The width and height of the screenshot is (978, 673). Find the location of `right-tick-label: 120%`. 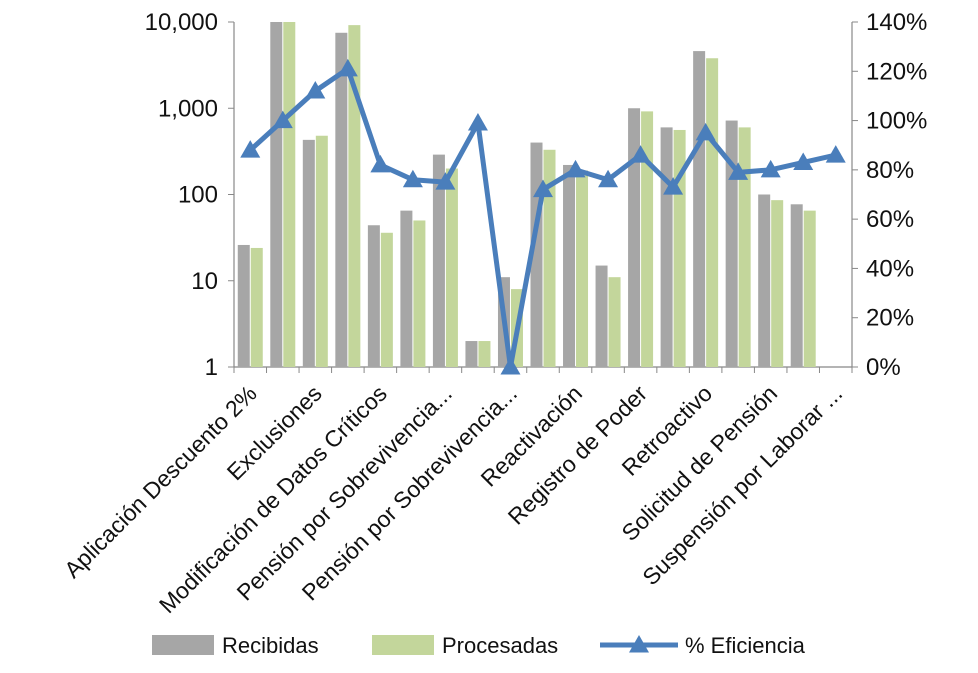

right-tick-label: 120% is located at coordinates (896, 71).